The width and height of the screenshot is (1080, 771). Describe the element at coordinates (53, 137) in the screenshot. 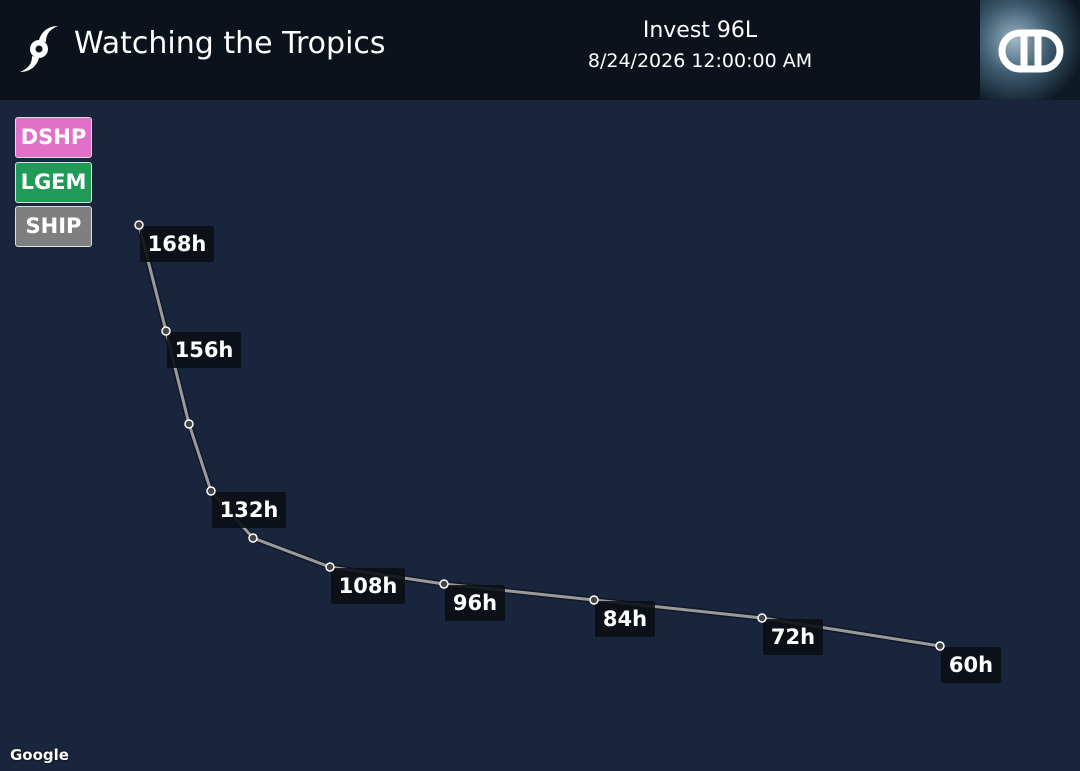

I see `legend-button: DSHP` at that location.